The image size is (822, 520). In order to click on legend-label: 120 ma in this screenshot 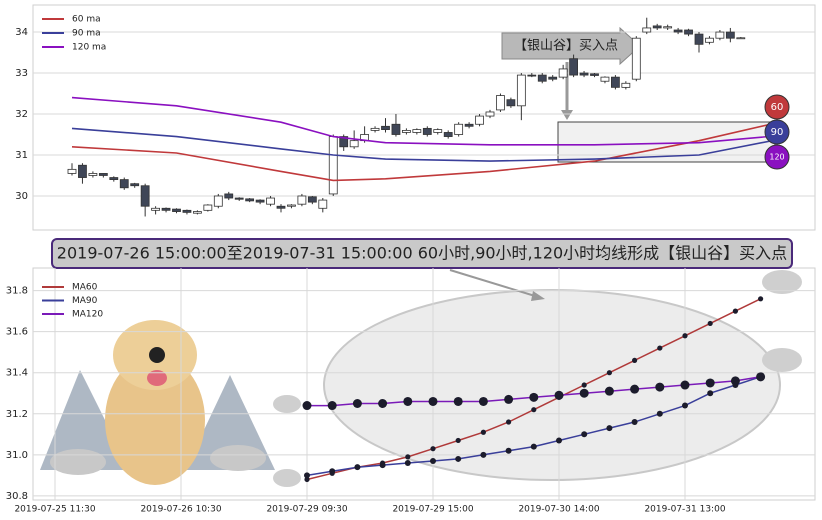, I will do `click(89, 48)`.